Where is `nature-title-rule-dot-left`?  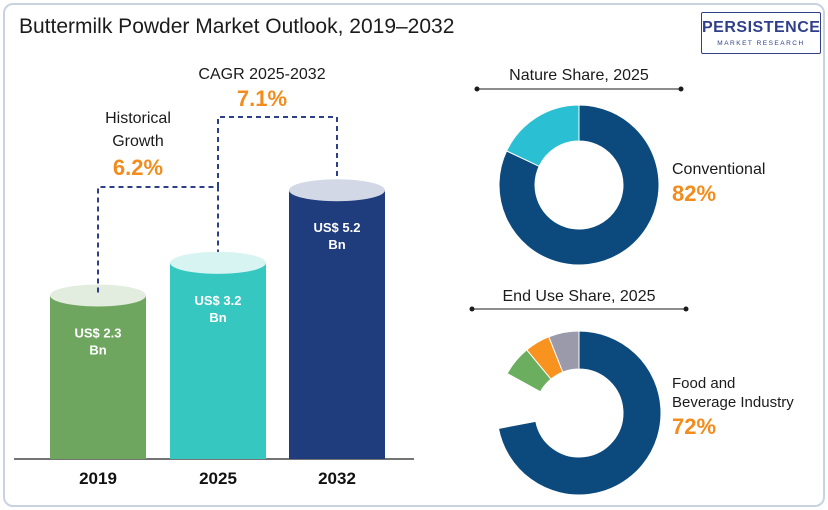 nature-title-rule-dot-left is located at coordinates (477, 89).